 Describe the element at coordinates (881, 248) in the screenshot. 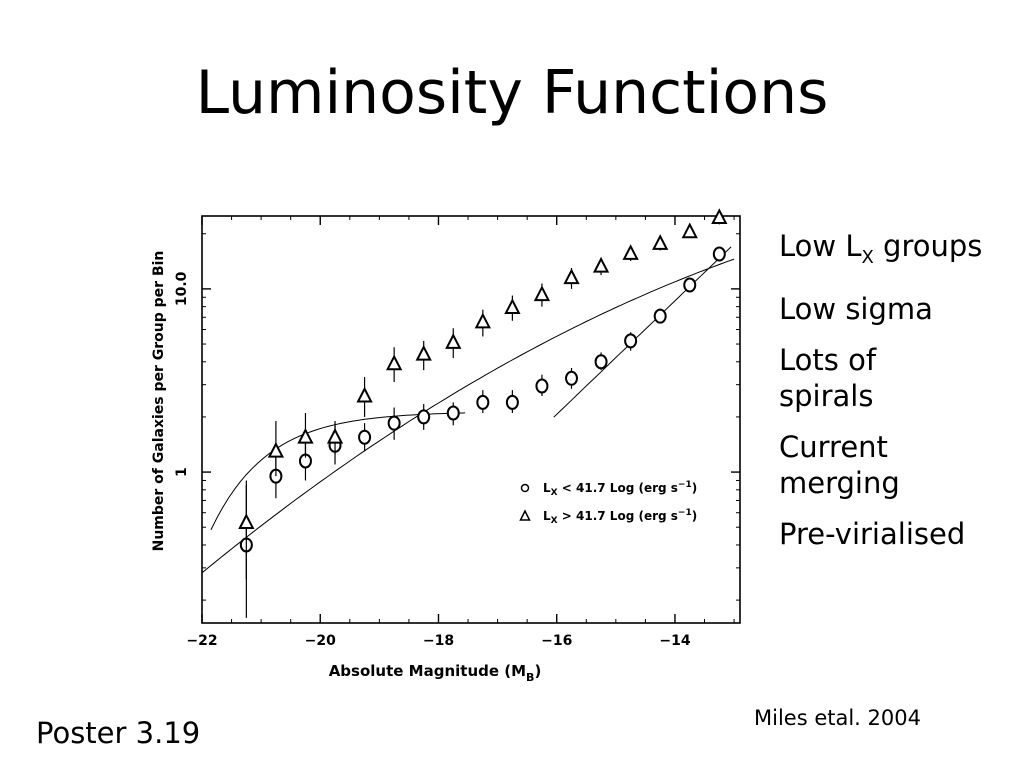

I see `bullet-item: Low LX groups` at that location.